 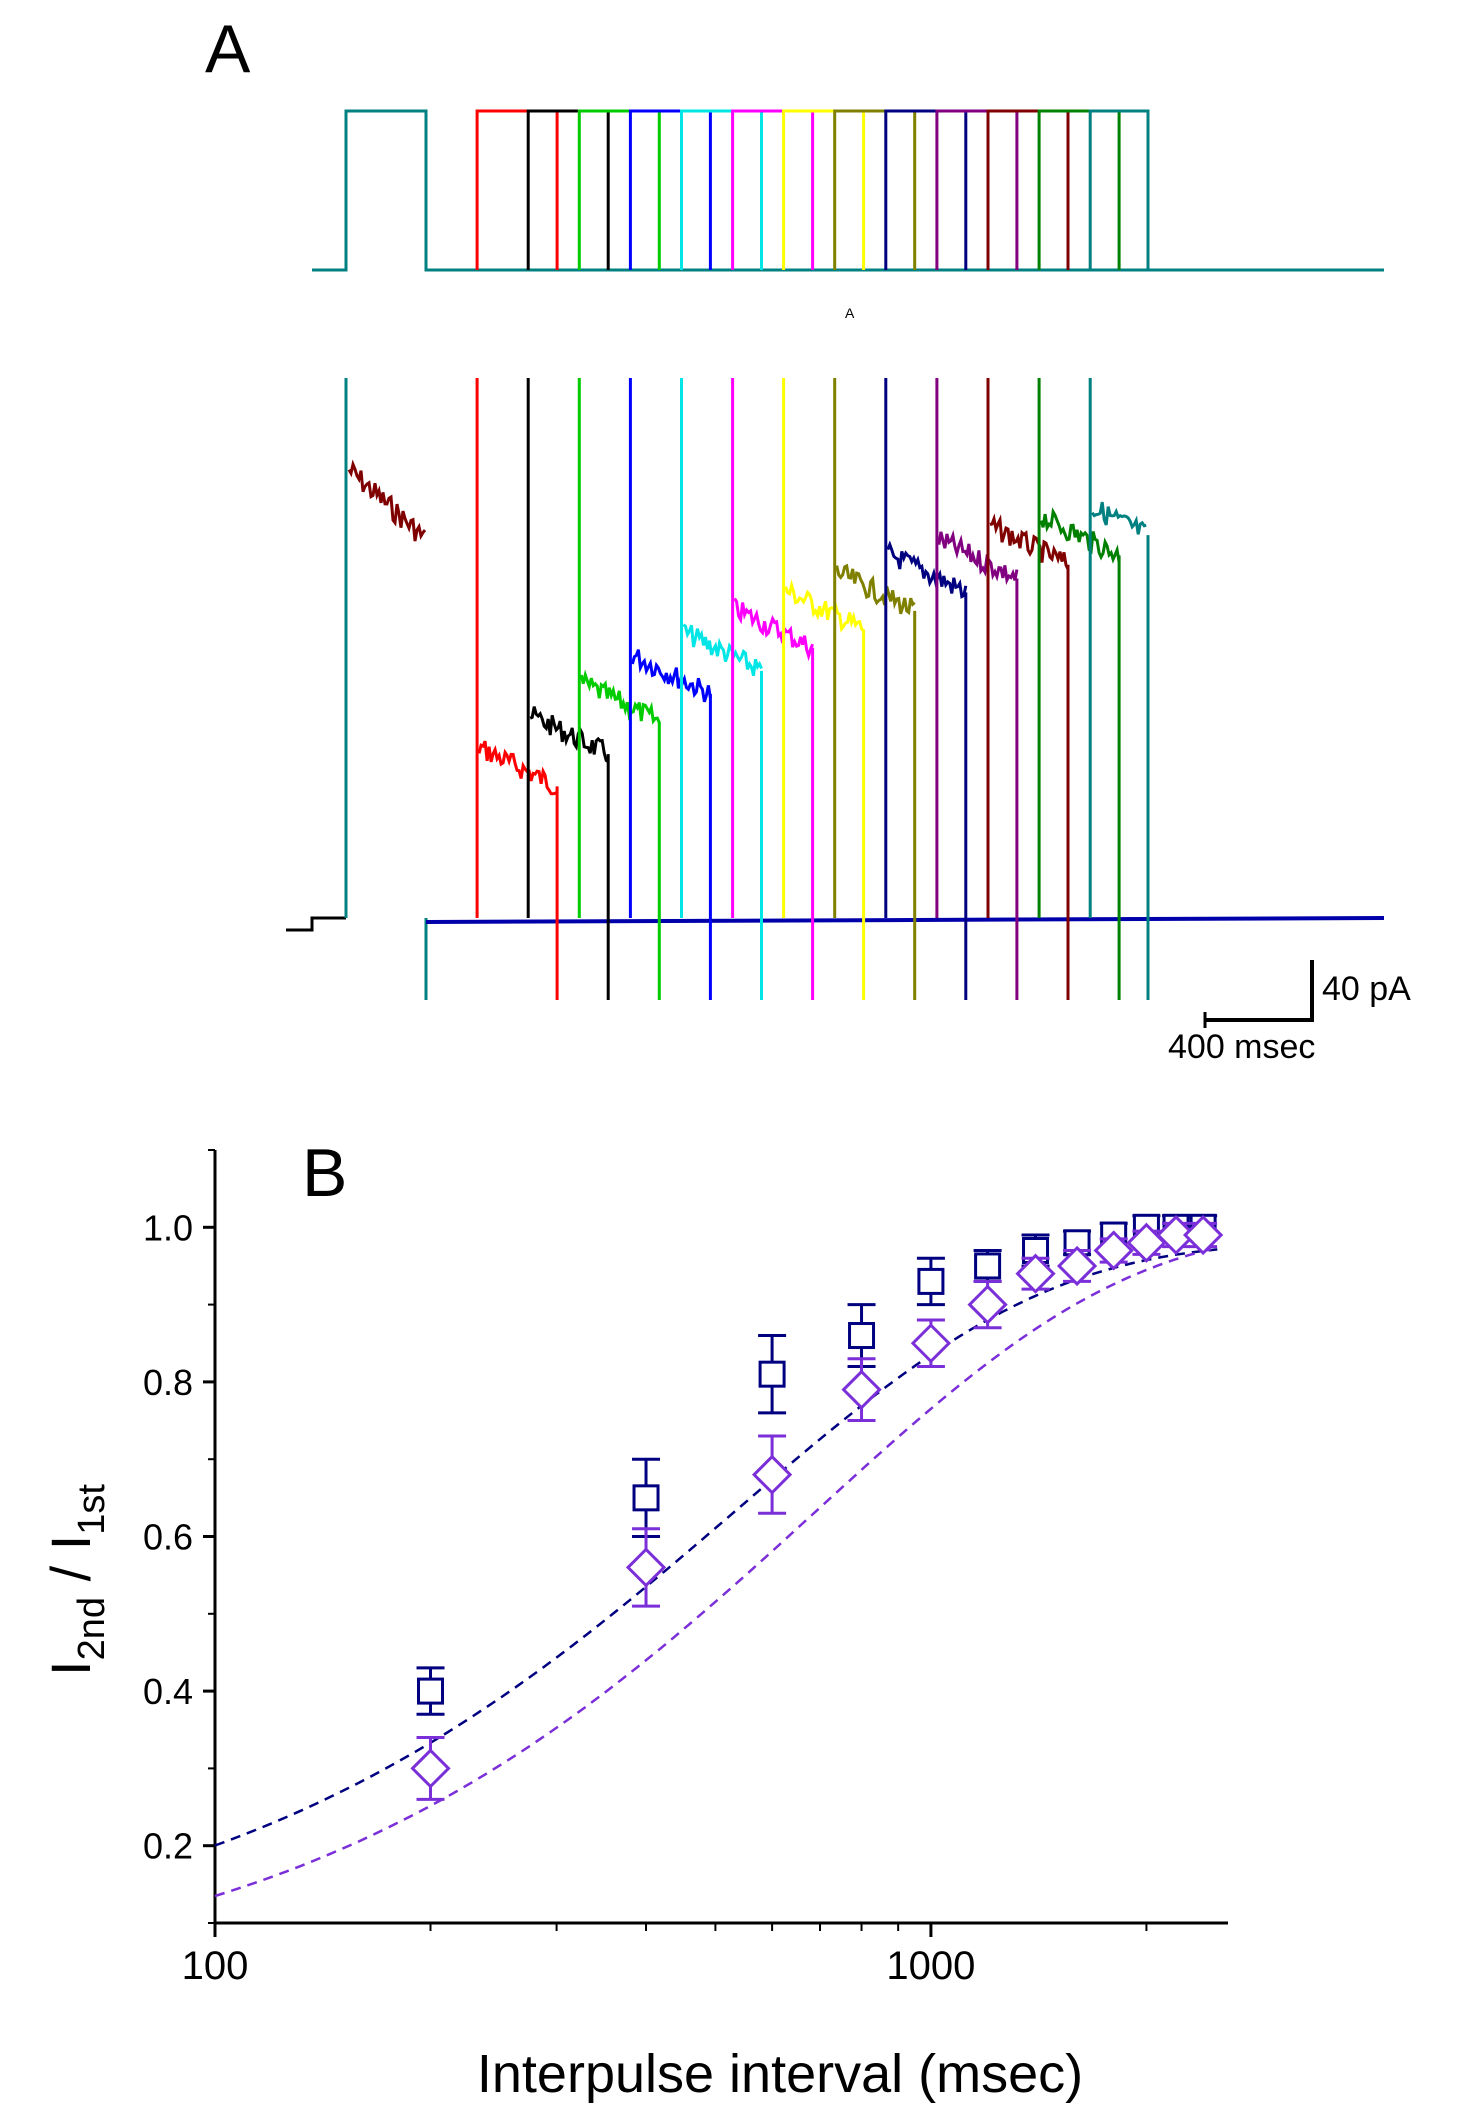 What do you see at coordinates (228, 49) in the screenshot?
I see `panel-a-label: A` at bounding box center [228, 49].